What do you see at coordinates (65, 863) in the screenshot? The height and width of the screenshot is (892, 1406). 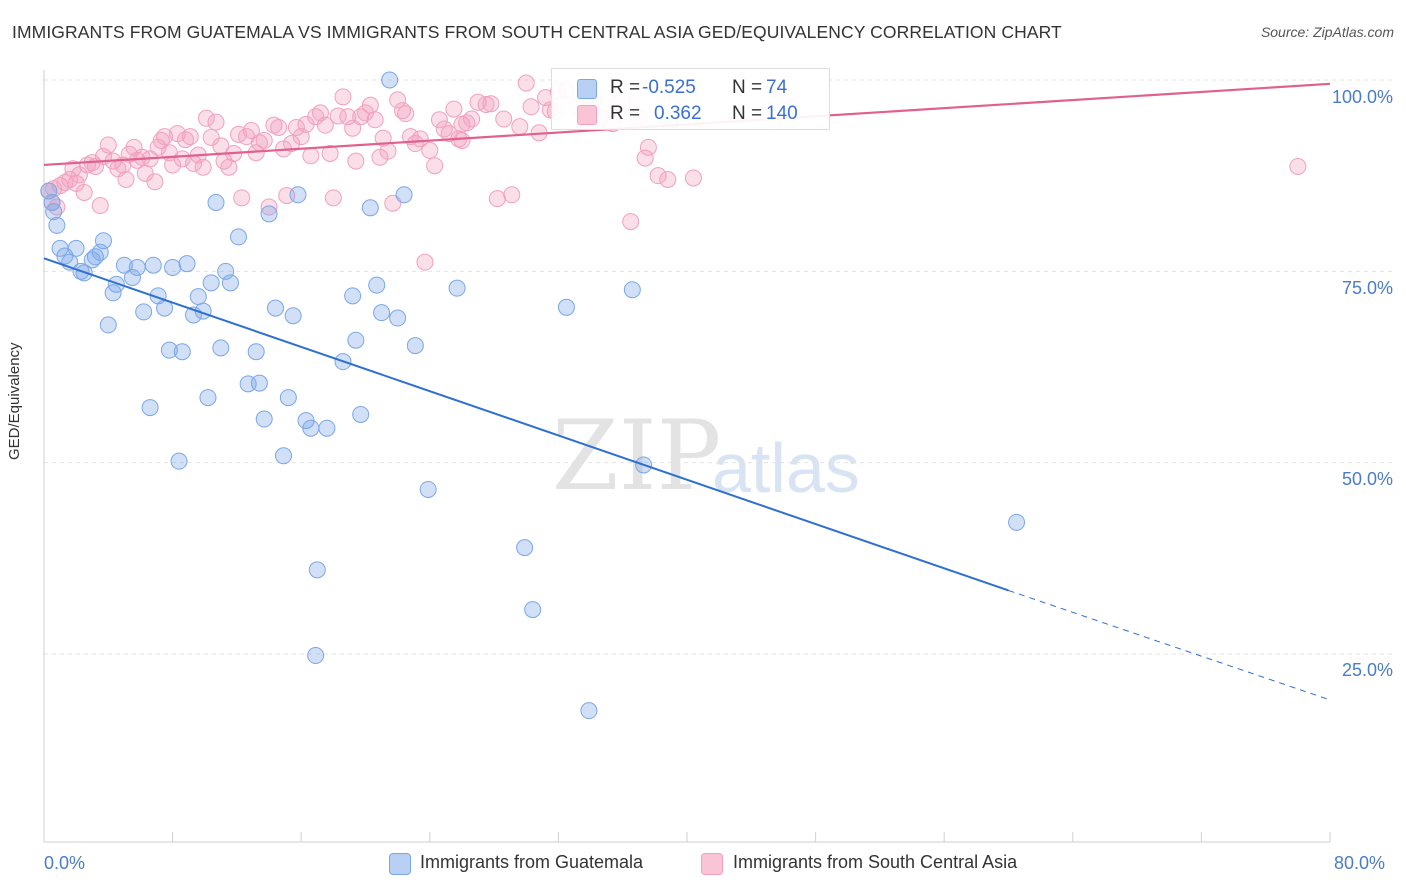 I see `x-tick-min: 0.0%` at bounding box center [65, 863].